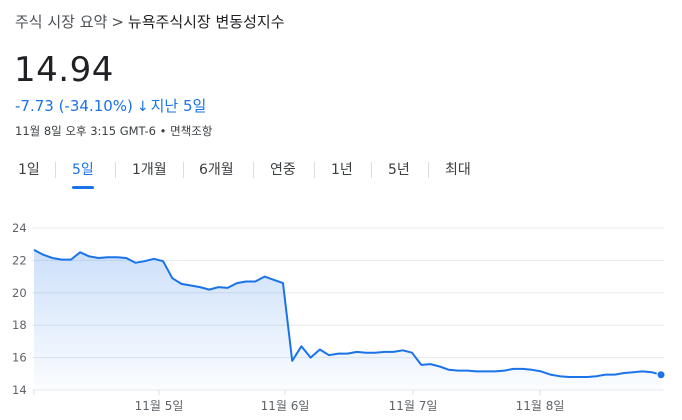  Describe the element at coordinates (458, 170) in the screenshot. I see `tab-max: 최대` at that location.